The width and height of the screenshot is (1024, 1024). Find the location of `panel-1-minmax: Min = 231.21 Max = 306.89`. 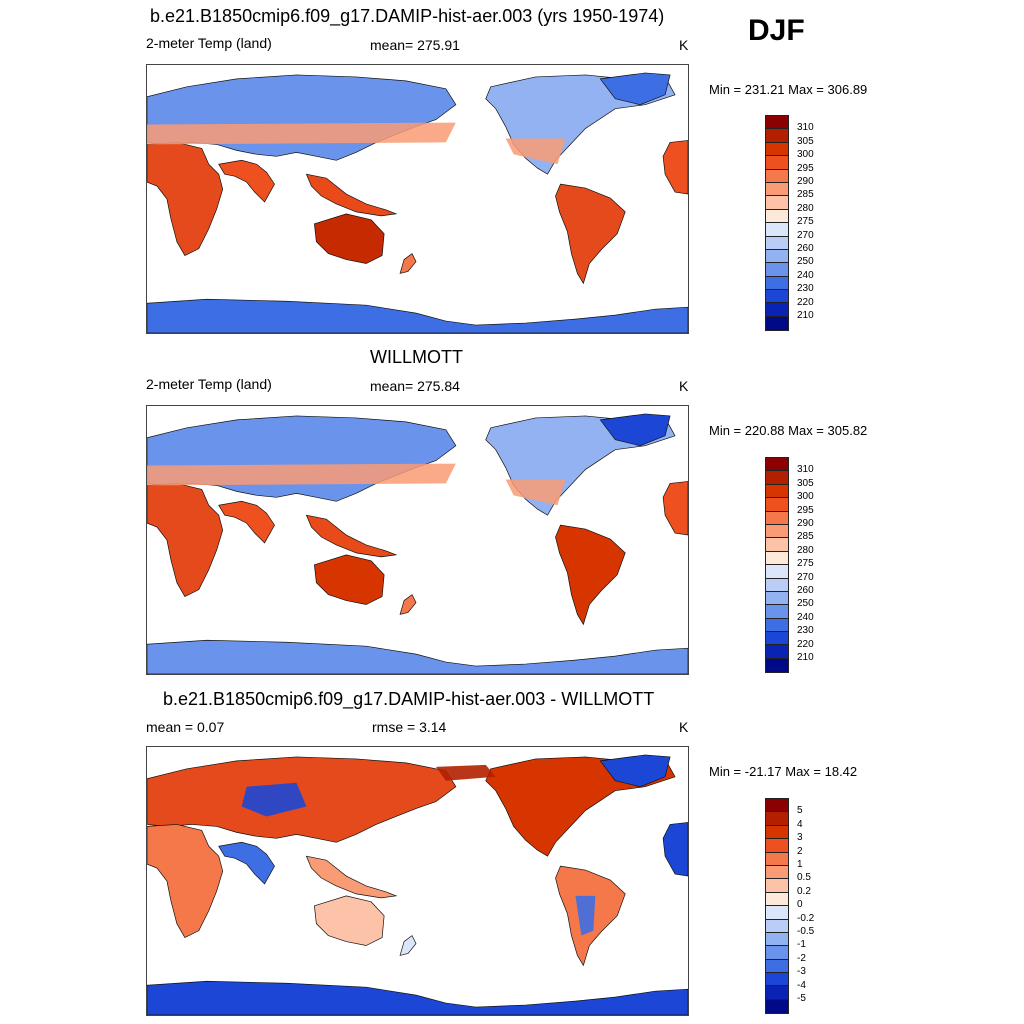

panel-1-minmax: Min = 231.21 Max = 306.89 is located at coordinates (788, 89).